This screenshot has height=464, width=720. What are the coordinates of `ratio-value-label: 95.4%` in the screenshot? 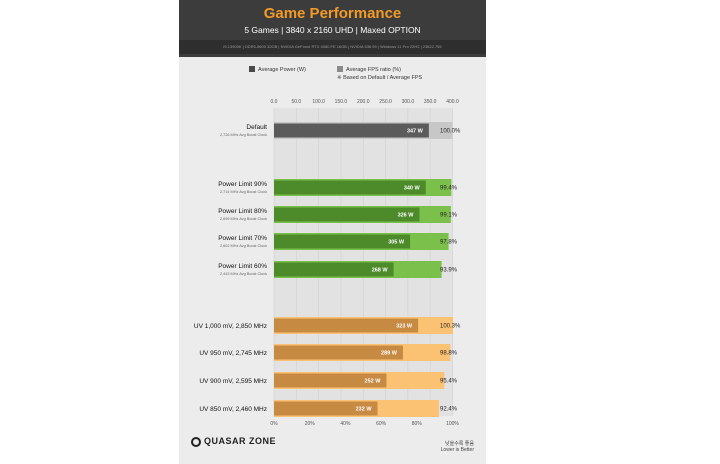 It's located at (449, 382).